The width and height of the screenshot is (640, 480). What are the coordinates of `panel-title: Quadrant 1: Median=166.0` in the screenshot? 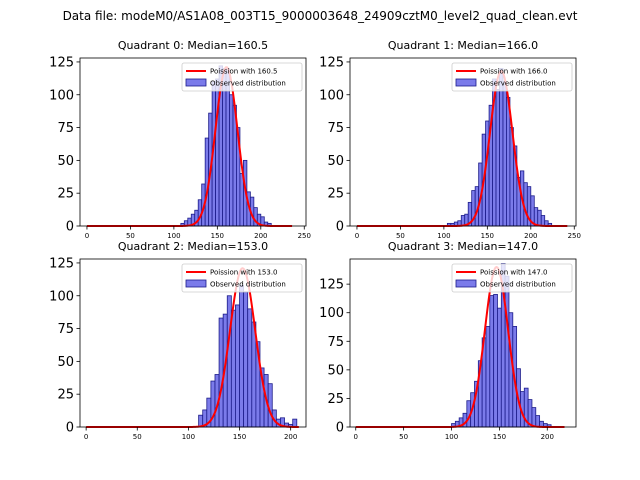 It's located at (463, 45).